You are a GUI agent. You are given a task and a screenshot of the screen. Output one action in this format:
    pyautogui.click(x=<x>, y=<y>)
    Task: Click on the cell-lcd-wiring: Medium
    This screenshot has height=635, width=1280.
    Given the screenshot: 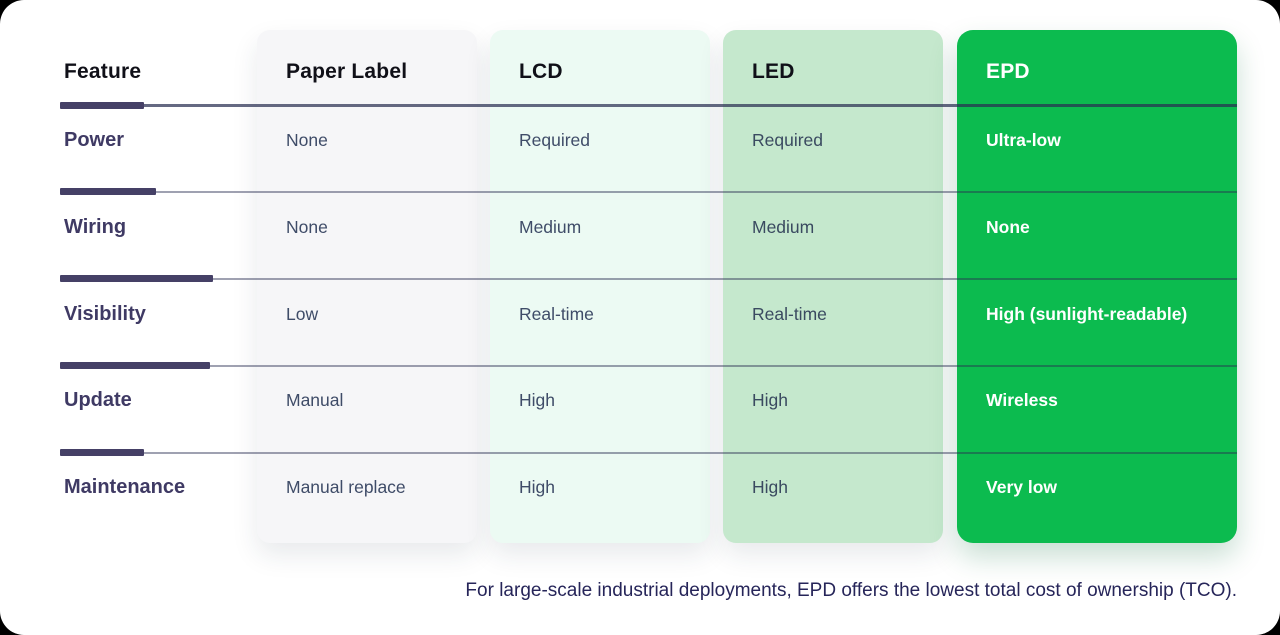 What is the action you would take?
    pyautogui.click(x=550, y=227)
    